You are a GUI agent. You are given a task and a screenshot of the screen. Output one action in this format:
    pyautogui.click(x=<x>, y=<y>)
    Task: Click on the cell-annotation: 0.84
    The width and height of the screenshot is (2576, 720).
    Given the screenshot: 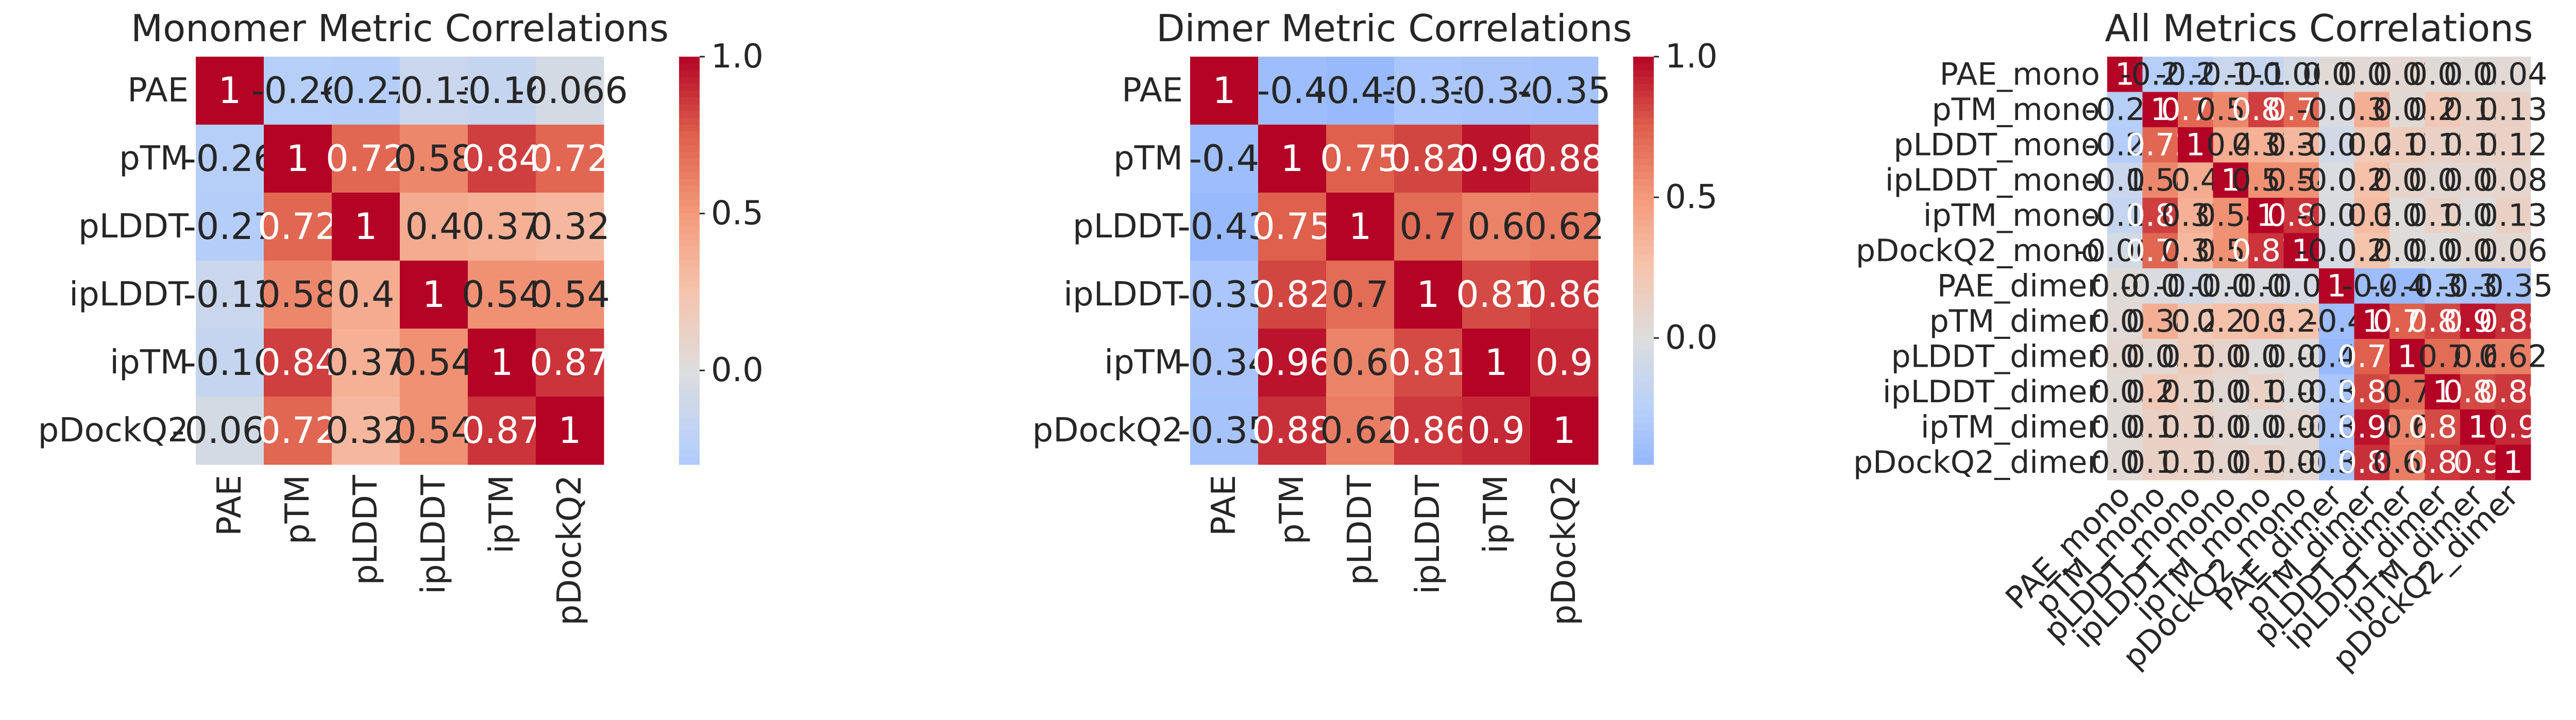 What is the action you would take?
    pyautogui.click(x=298, y=362)
    